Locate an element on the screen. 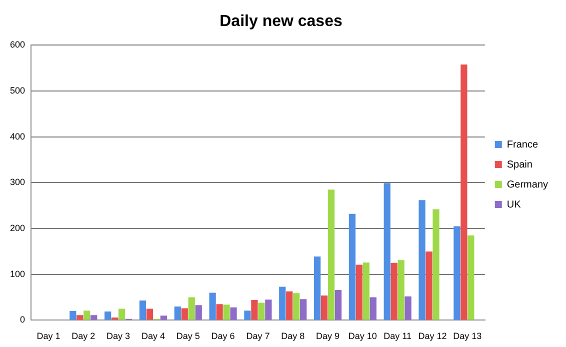  y-tick-label: 400 is located at coordinates (18, 136).